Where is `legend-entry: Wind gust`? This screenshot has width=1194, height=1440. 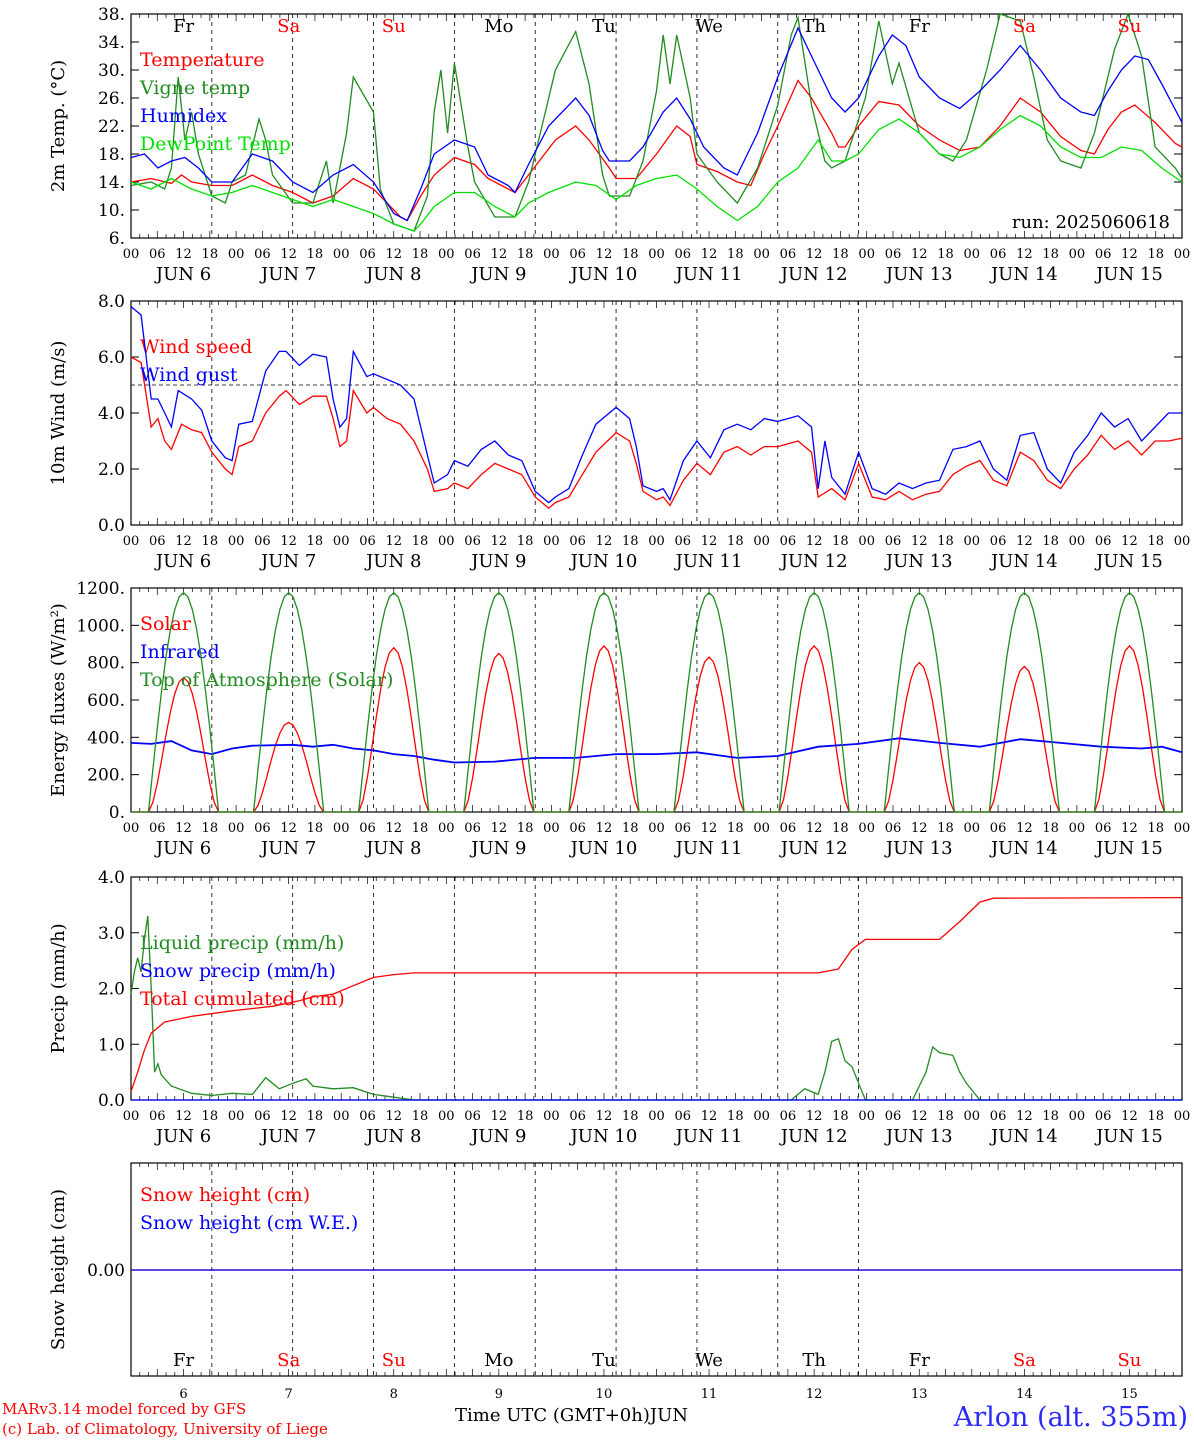 legend-entry: Wind gust is located at coordinates (189, 375).